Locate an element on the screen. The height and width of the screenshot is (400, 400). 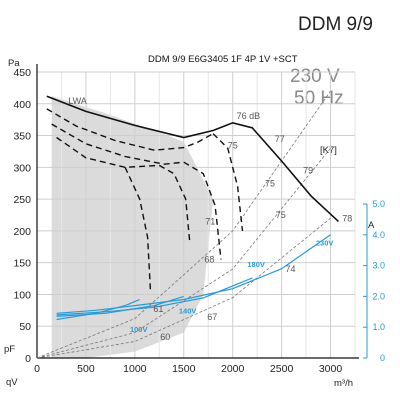
y2-axis-unit: A is located at coordinates (371, 225).